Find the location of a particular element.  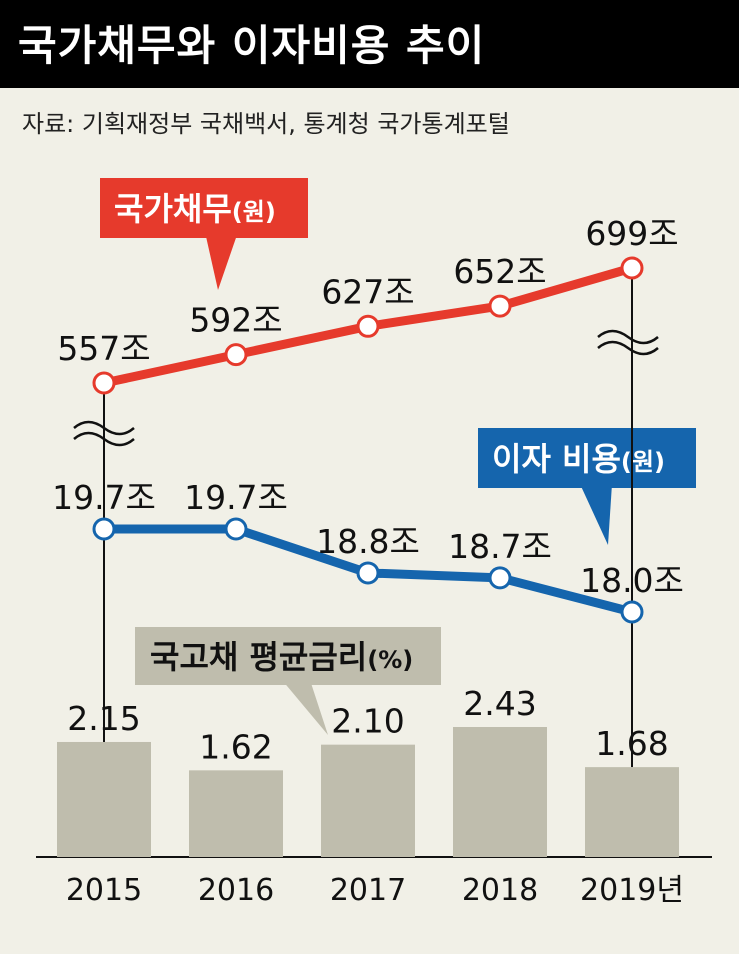

x-tick-label: 2018 is located at coordinates (500, 890).